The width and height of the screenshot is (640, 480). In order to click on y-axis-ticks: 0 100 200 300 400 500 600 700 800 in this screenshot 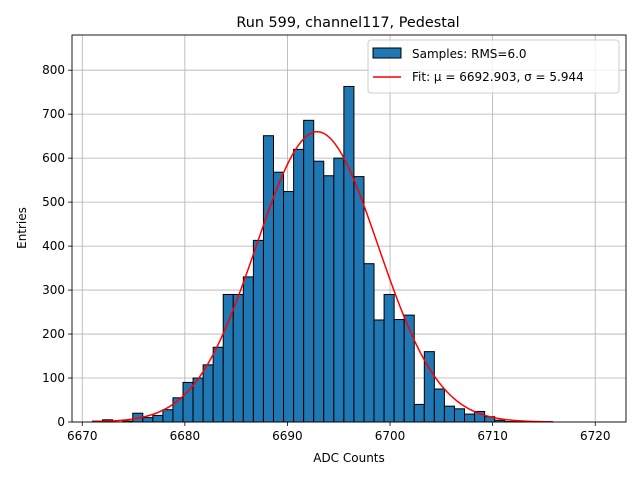, I will do `click(57, 246)`.